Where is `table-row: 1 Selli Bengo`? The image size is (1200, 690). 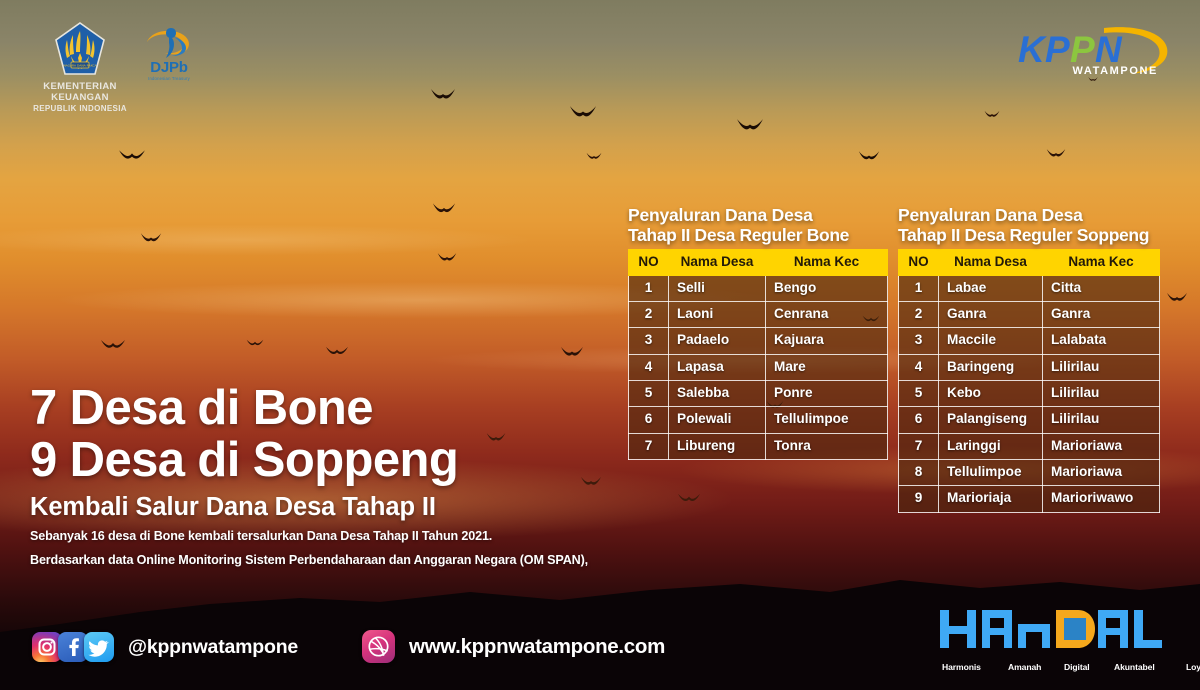 table-row: 1 Selli Bengo is located at coordinates (758, 288).